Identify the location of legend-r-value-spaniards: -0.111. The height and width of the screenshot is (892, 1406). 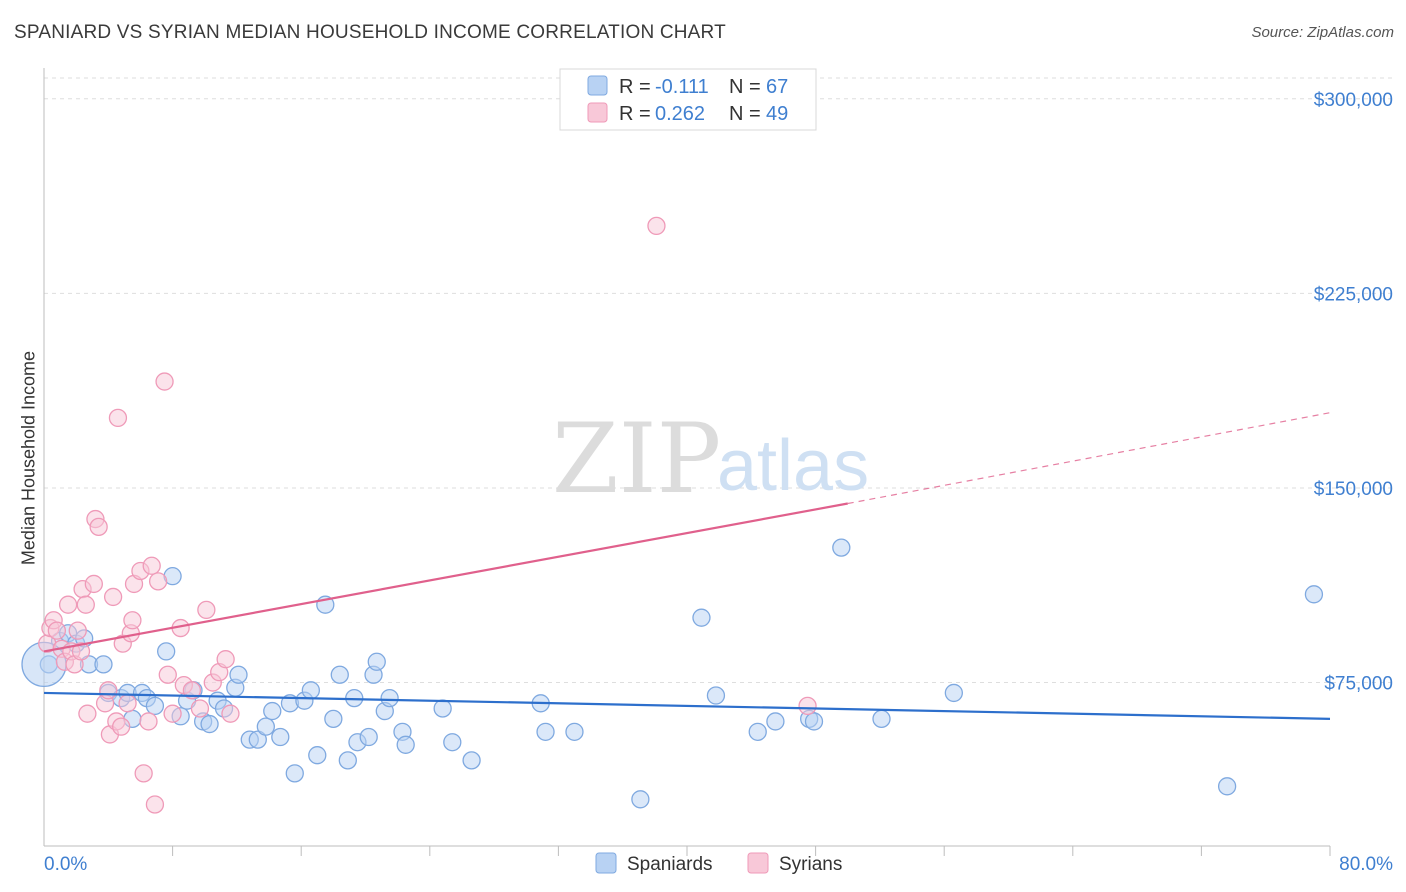
(682, 87).